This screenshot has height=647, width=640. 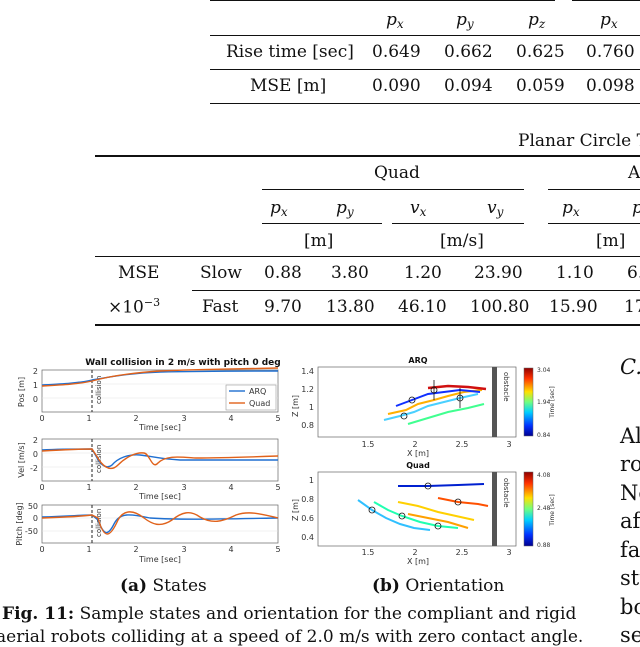 I want to click on cell-value: 0.098, so click(x=610, y=86).